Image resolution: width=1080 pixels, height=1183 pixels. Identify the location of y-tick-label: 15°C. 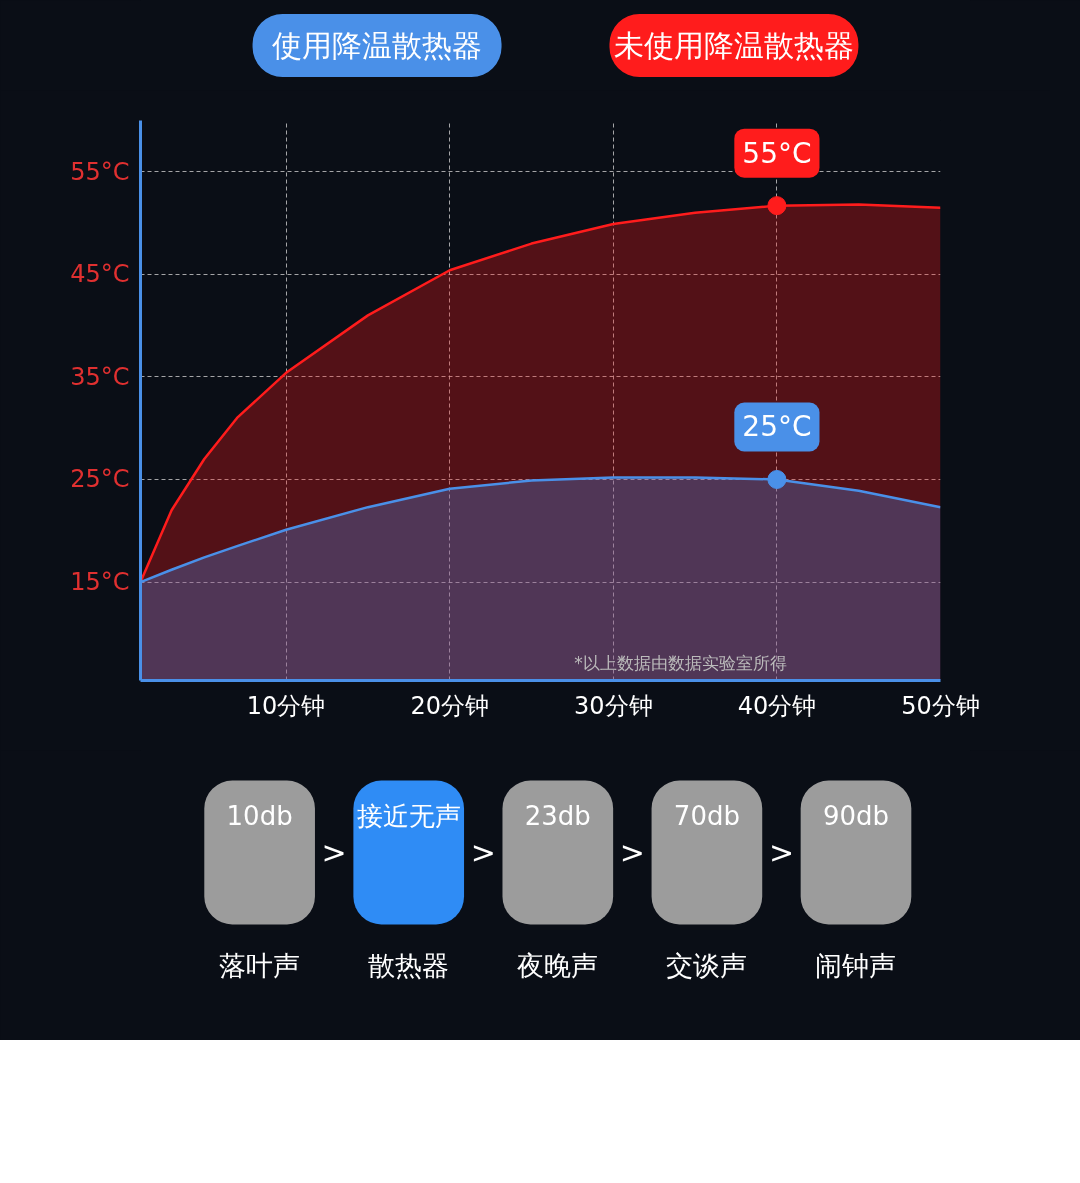
(100, 582).